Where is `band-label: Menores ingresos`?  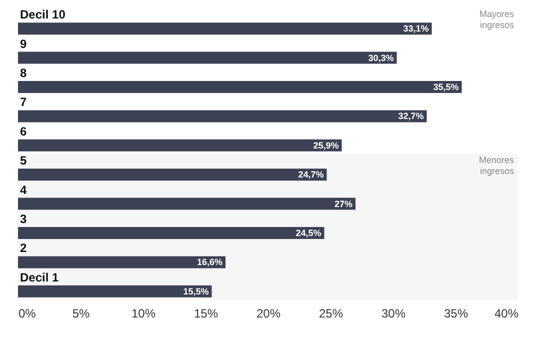
band-label: Menores ingresos is located at coordinates (496, 165).